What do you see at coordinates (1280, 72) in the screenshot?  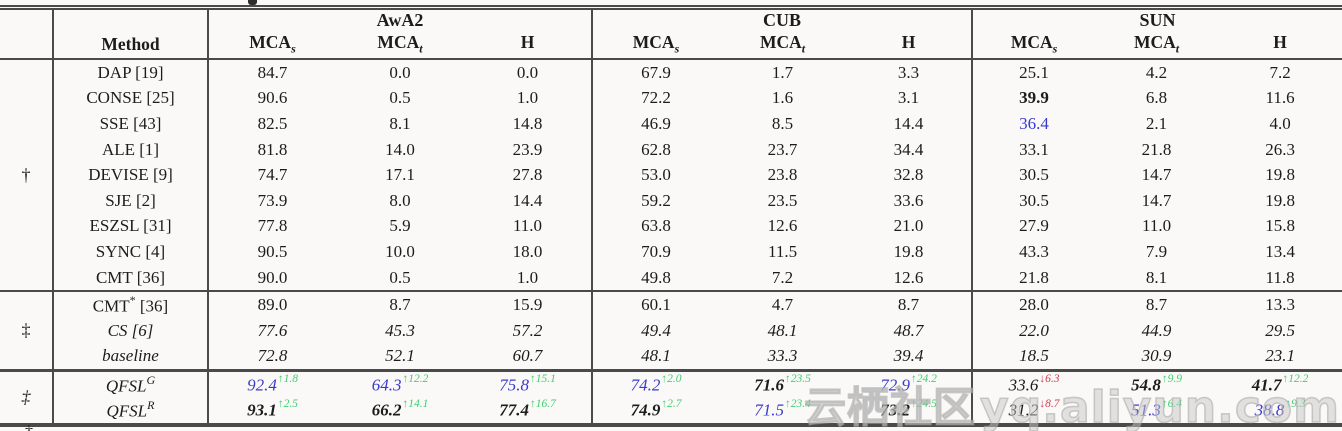 I see `value-cell: 7.2` at bounding box center [1280, 72].